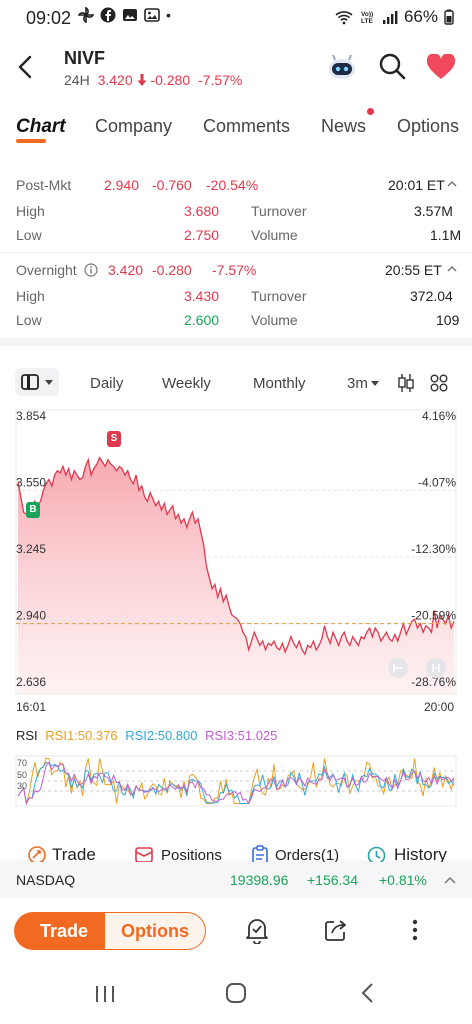  Describe the element at coordinates (439, 416) in the screenshot. I see `y-tick-right: 4.16%` at that location.